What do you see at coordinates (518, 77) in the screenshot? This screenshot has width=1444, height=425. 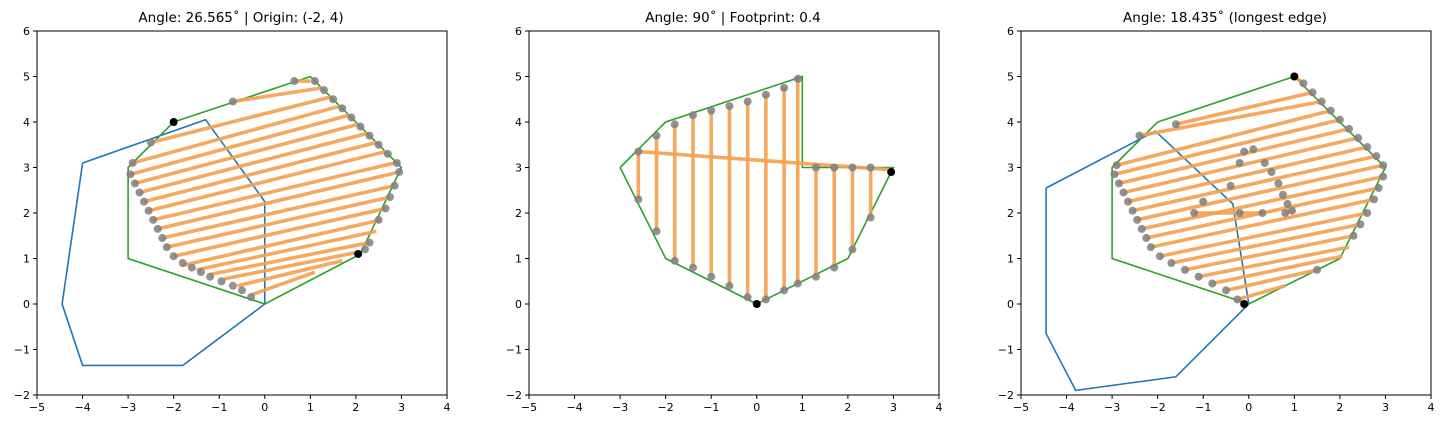 I see `y-tick-label: 5` at bounding box center [518, 77].